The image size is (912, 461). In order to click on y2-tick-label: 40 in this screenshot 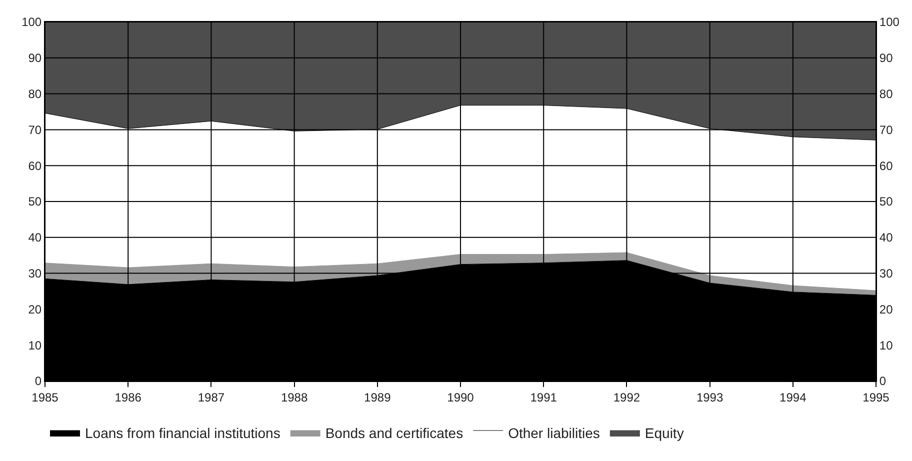, I will do `click(886, 237)`.